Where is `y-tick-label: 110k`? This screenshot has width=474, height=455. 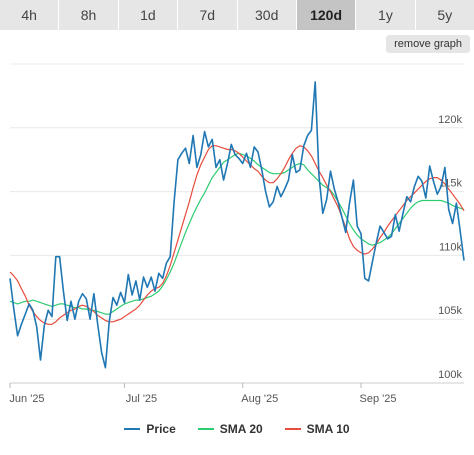
y-tick-label: 110k is located at coordinates (451, 247).